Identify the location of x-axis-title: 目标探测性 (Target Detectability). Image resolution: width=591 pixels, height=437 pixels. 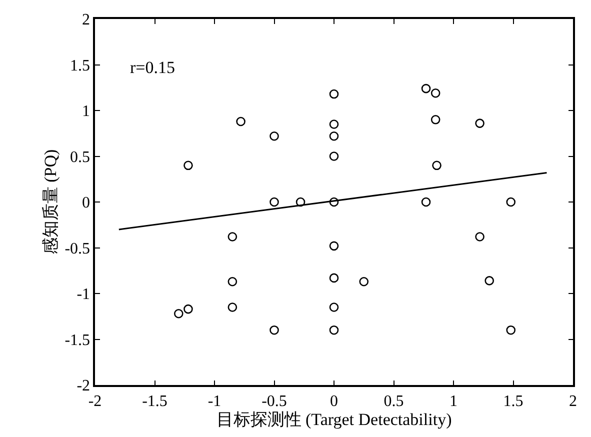
(334, 419).